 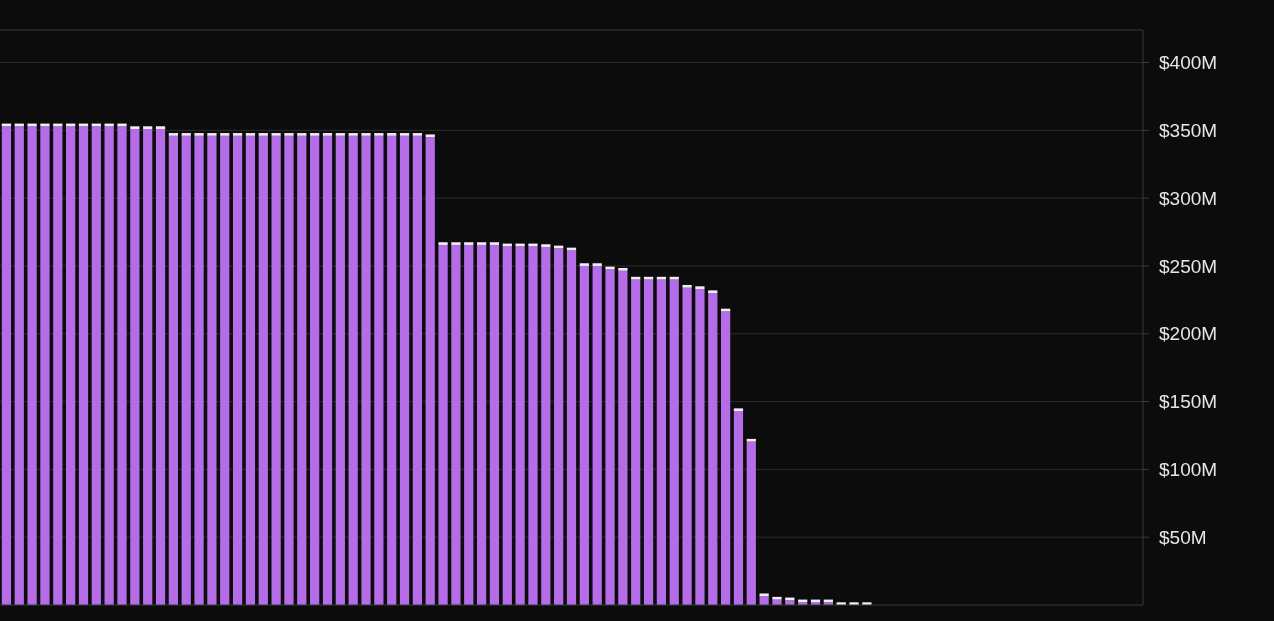 What do you see at coordinates (1188, 198) in the screenshot?
I see `y-tick-label: $300M` at bounding box center [1188, 198].